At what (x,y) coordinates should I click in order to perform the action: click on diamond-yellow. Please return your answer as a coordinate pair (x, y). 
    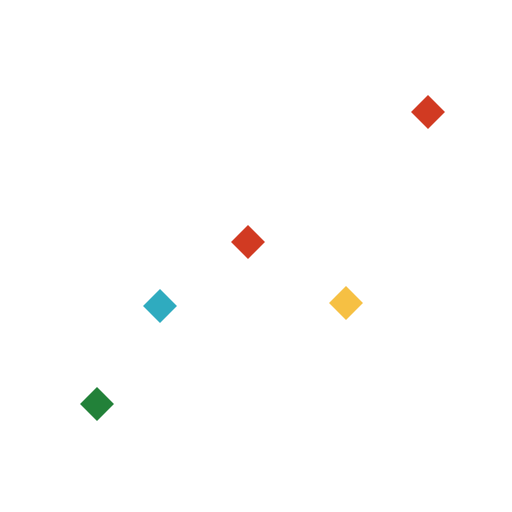
    Looking at the image, I should click on (346, 303).